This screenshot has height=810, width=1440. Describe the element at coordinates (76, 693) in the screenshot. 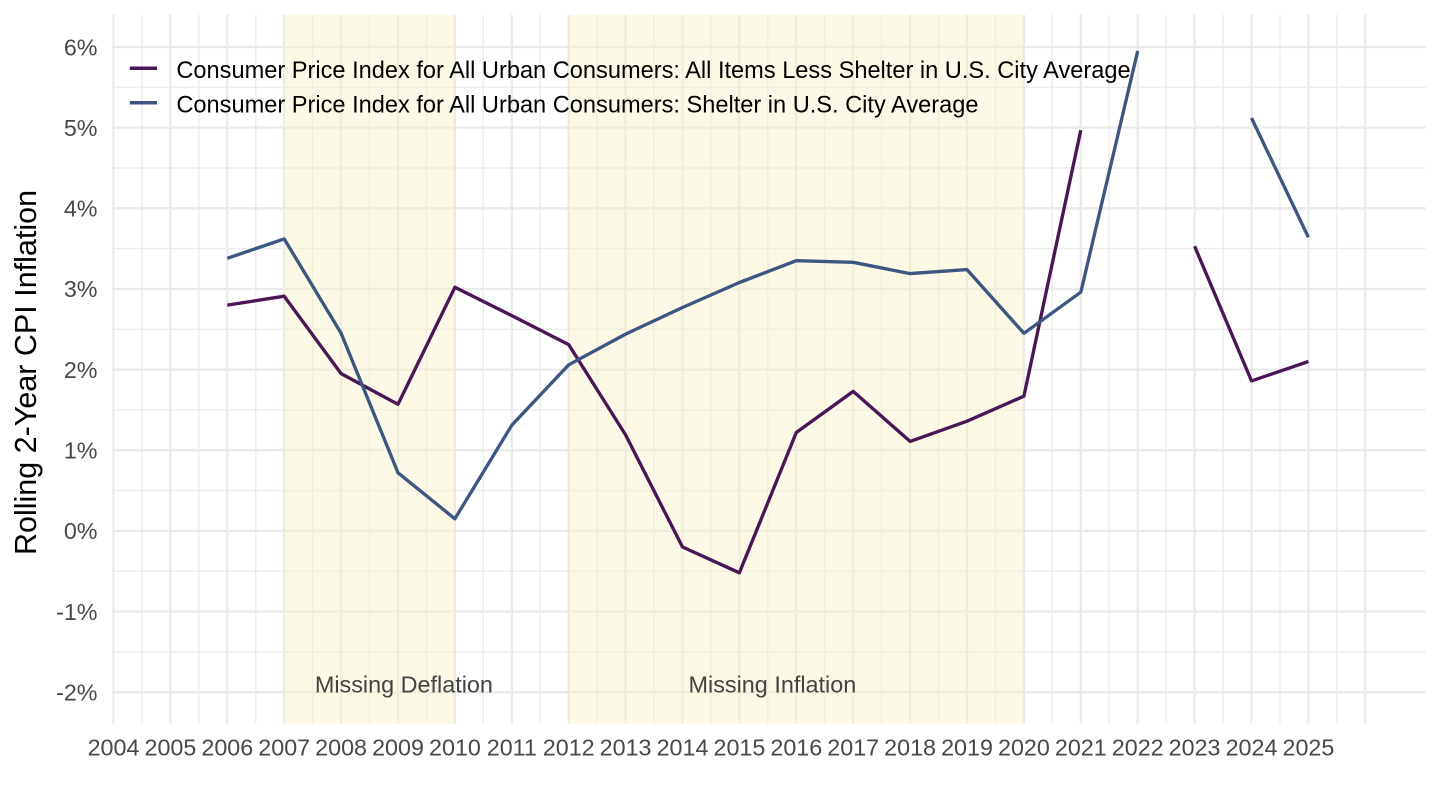

I see `svg-text: -2%` at that location.